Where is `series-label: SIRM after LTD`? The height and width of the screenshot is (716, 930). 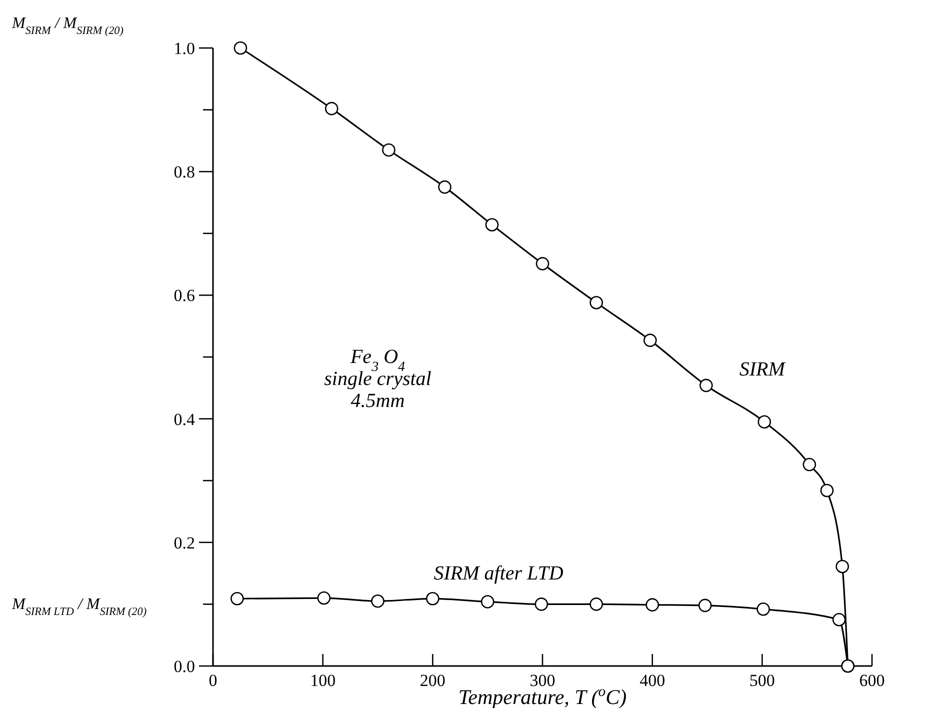
series-label: SIRM after LTD is located at coordinates (499, 573).